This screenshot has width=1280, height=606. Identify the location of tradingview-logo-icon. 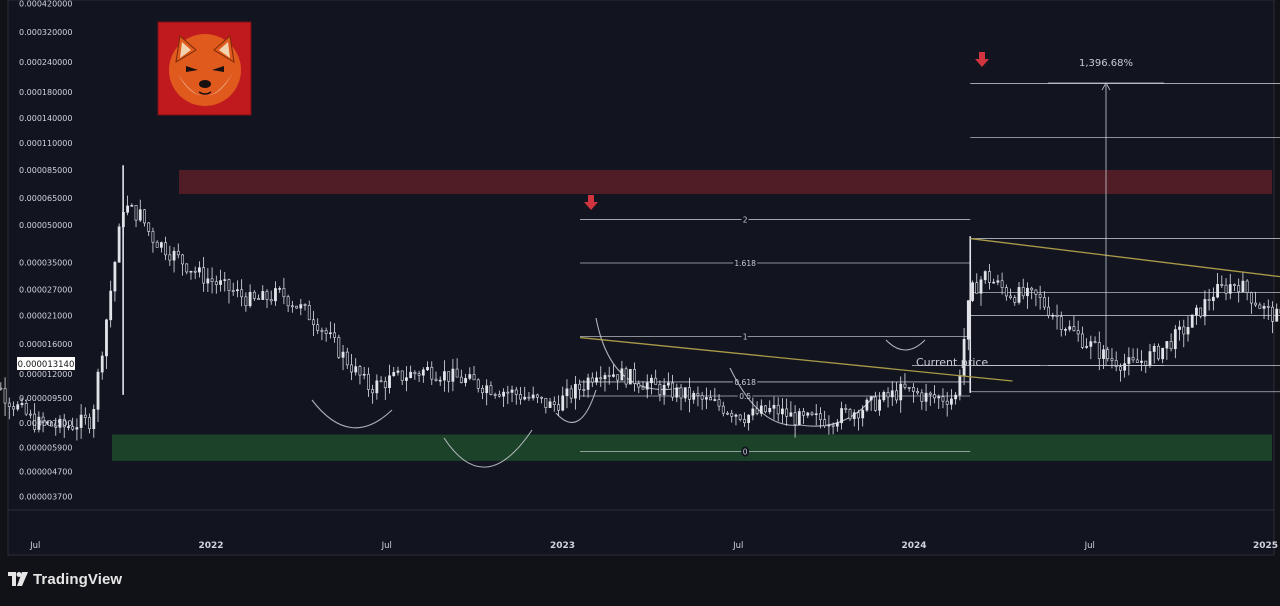
(18, 579).